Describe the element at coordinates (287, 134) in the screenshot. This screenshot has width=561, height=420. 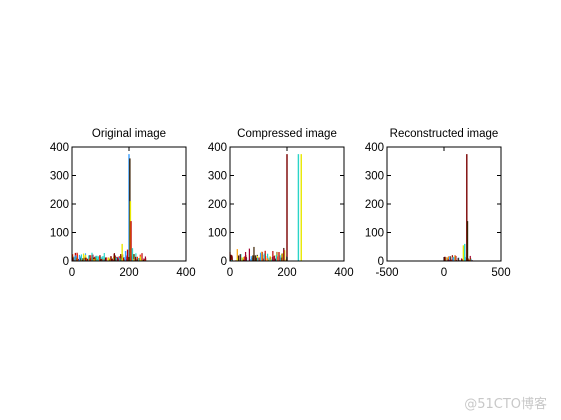
I see `chart-title: Compressed image` at that location.